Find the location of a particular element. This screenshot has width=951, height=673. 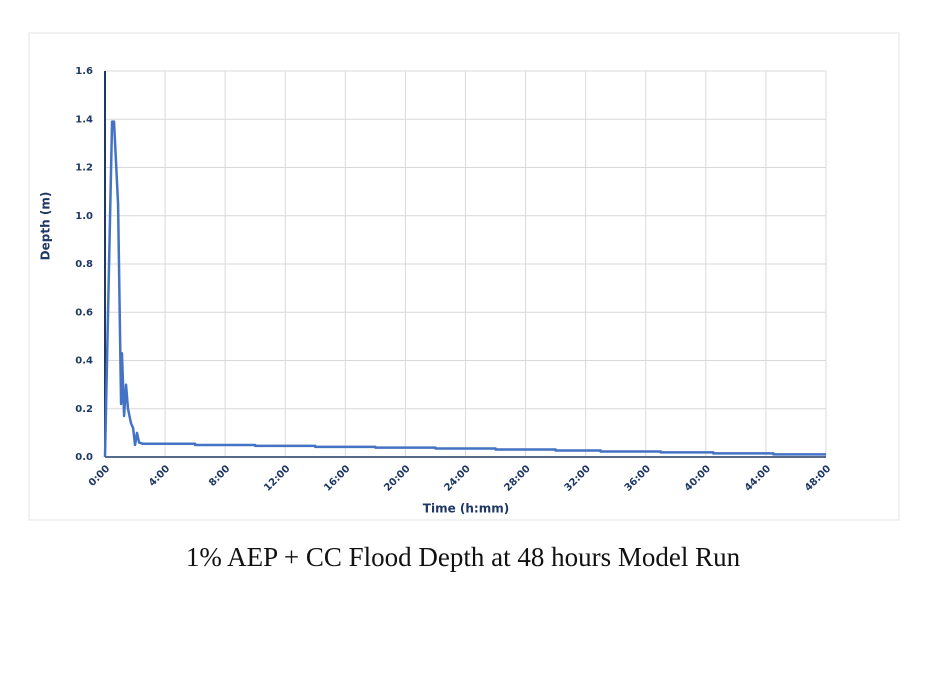

y-axis-title: Depth (m) is located at coordinates (46, 226).